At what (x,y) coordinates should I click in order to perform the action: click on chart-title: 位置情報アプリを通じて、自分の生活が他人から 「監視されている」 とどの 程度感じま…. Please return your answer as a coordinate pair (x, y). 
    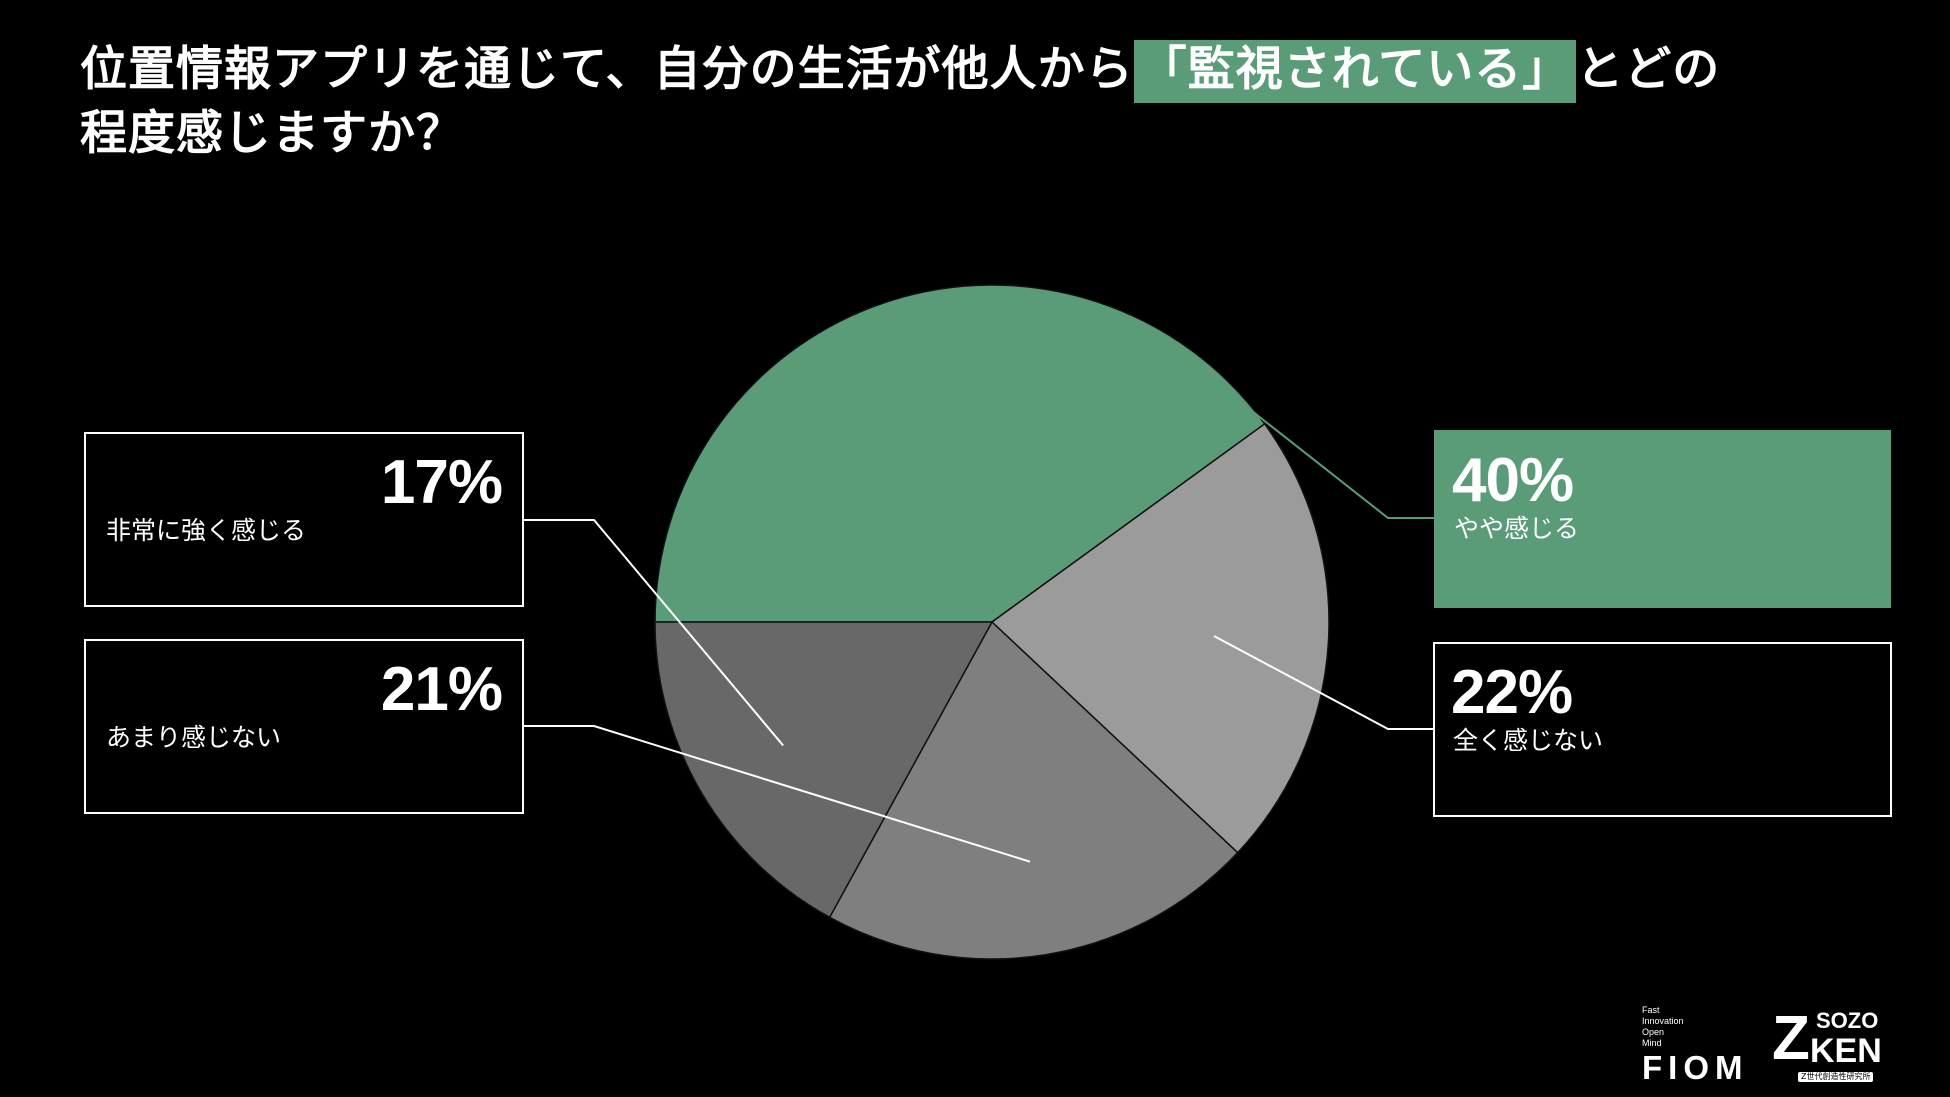
    Looking at the image, I should click on (930, 102).